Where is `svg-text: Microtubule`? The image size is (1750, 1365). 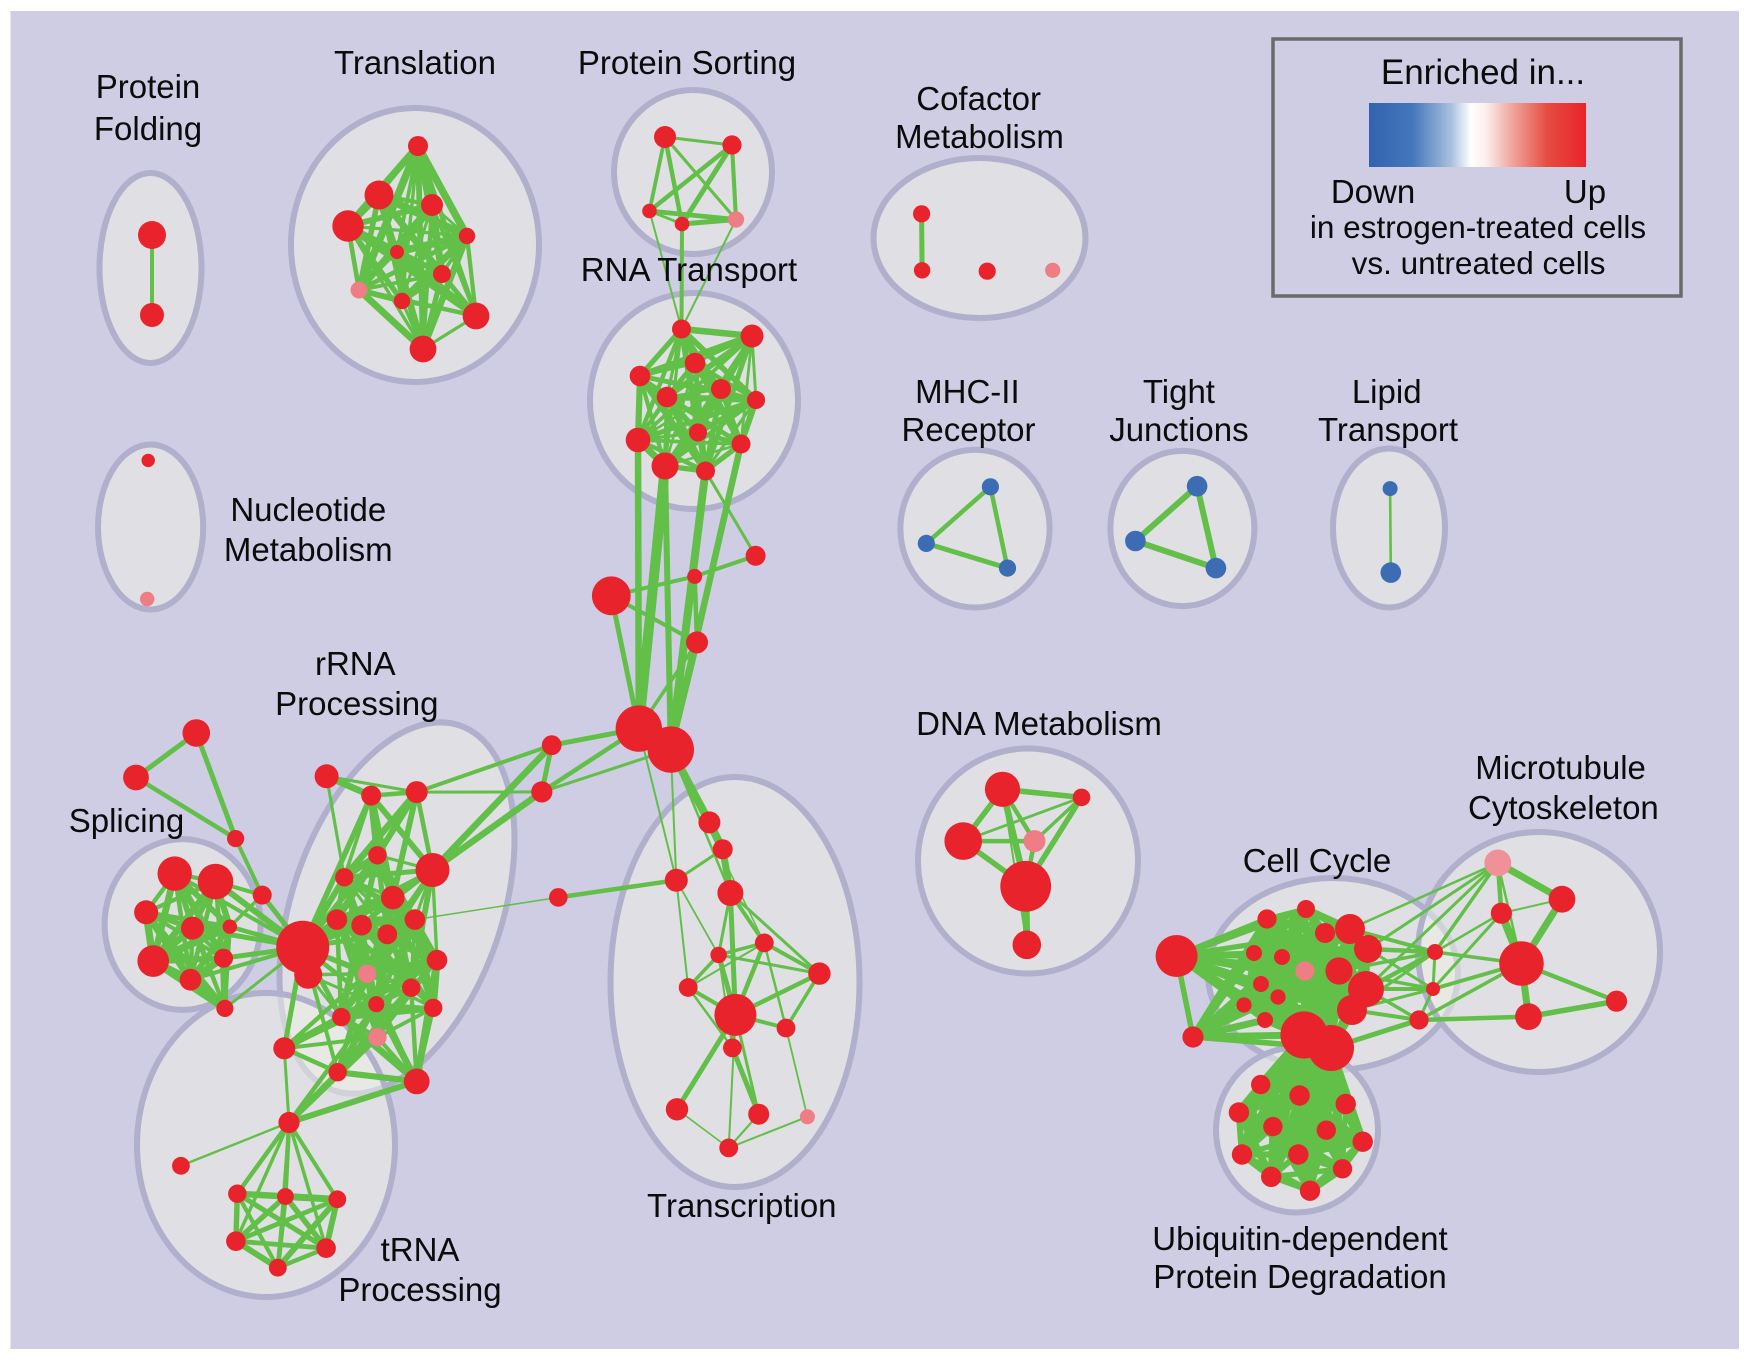 svg-text: Microtubule is located at coordinates (1560, 767).